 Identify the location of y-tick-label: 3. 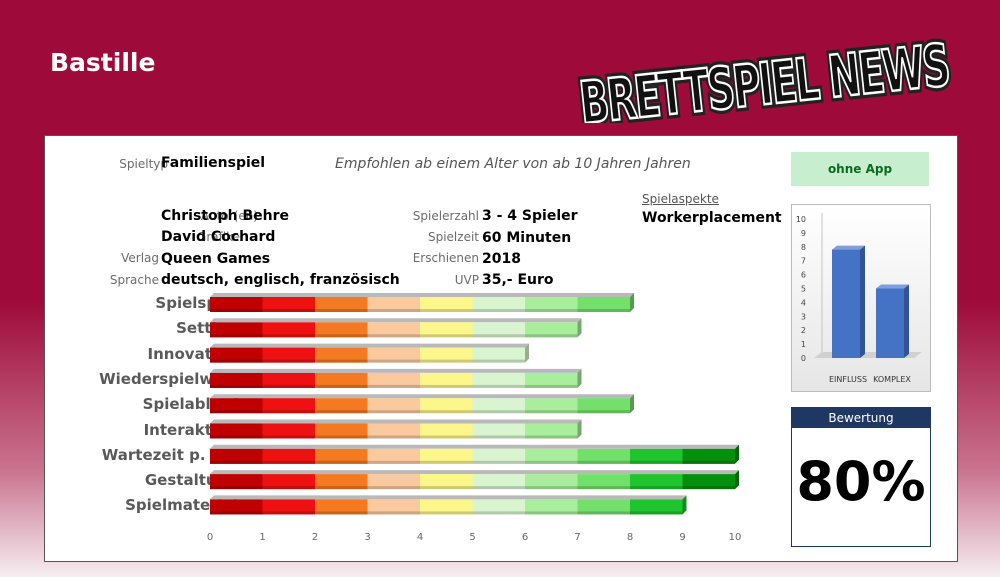
(803, 316).